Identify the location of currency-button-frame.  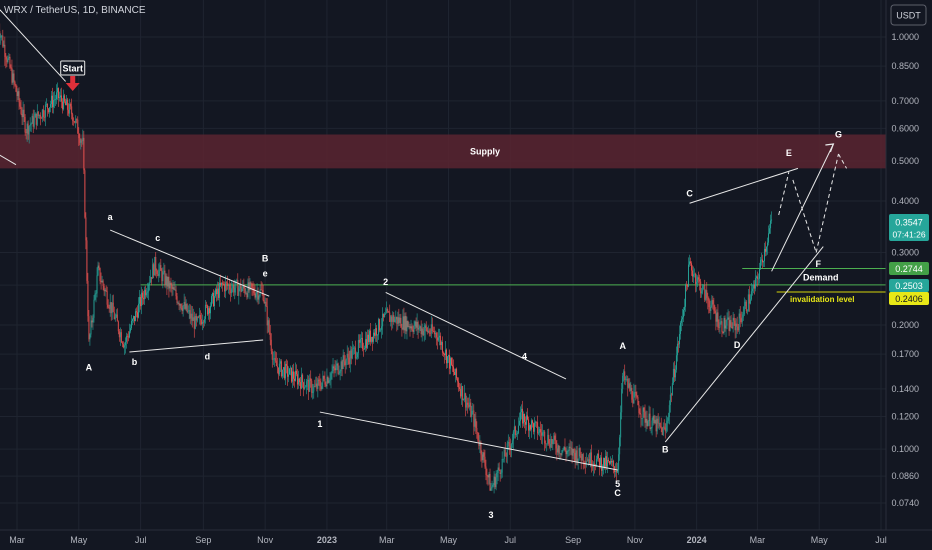
(908, 15).